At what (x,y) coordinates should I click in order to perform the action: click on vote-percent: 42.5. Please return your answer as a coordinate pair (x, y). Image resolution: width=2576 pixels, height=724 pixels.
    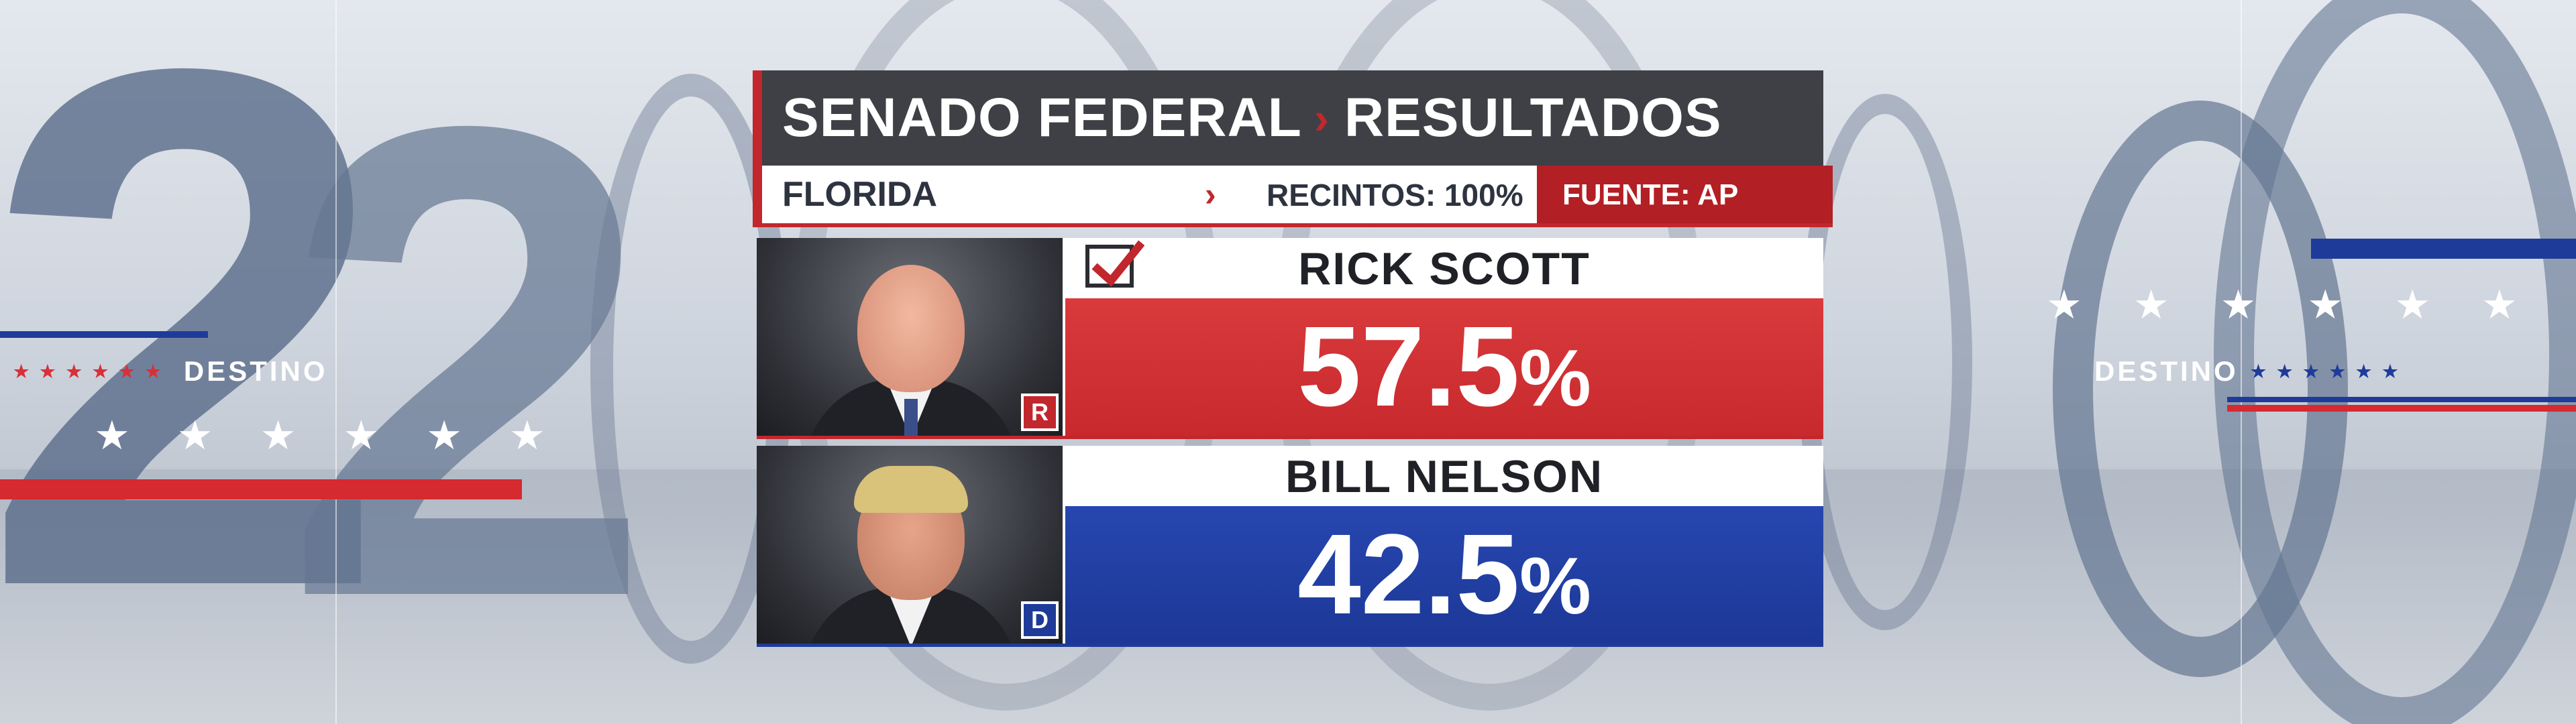
    Looking at the image, I should click on (1408, 574).